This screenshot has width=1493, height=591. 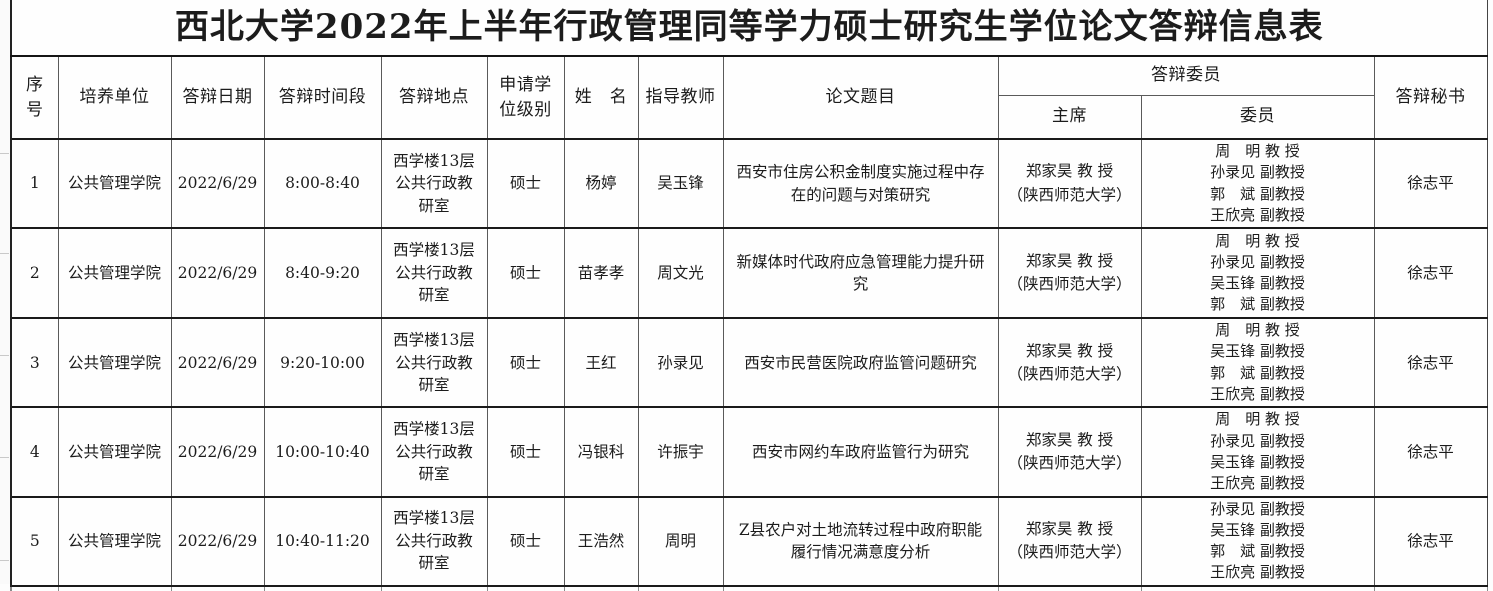 What do you see at coordinates (860, 183) in the screenshot?
I see `cell-thesis: 西安市住房公积金制度实施过程中存在的问题与对策研究` at bounding box center [860, 183].